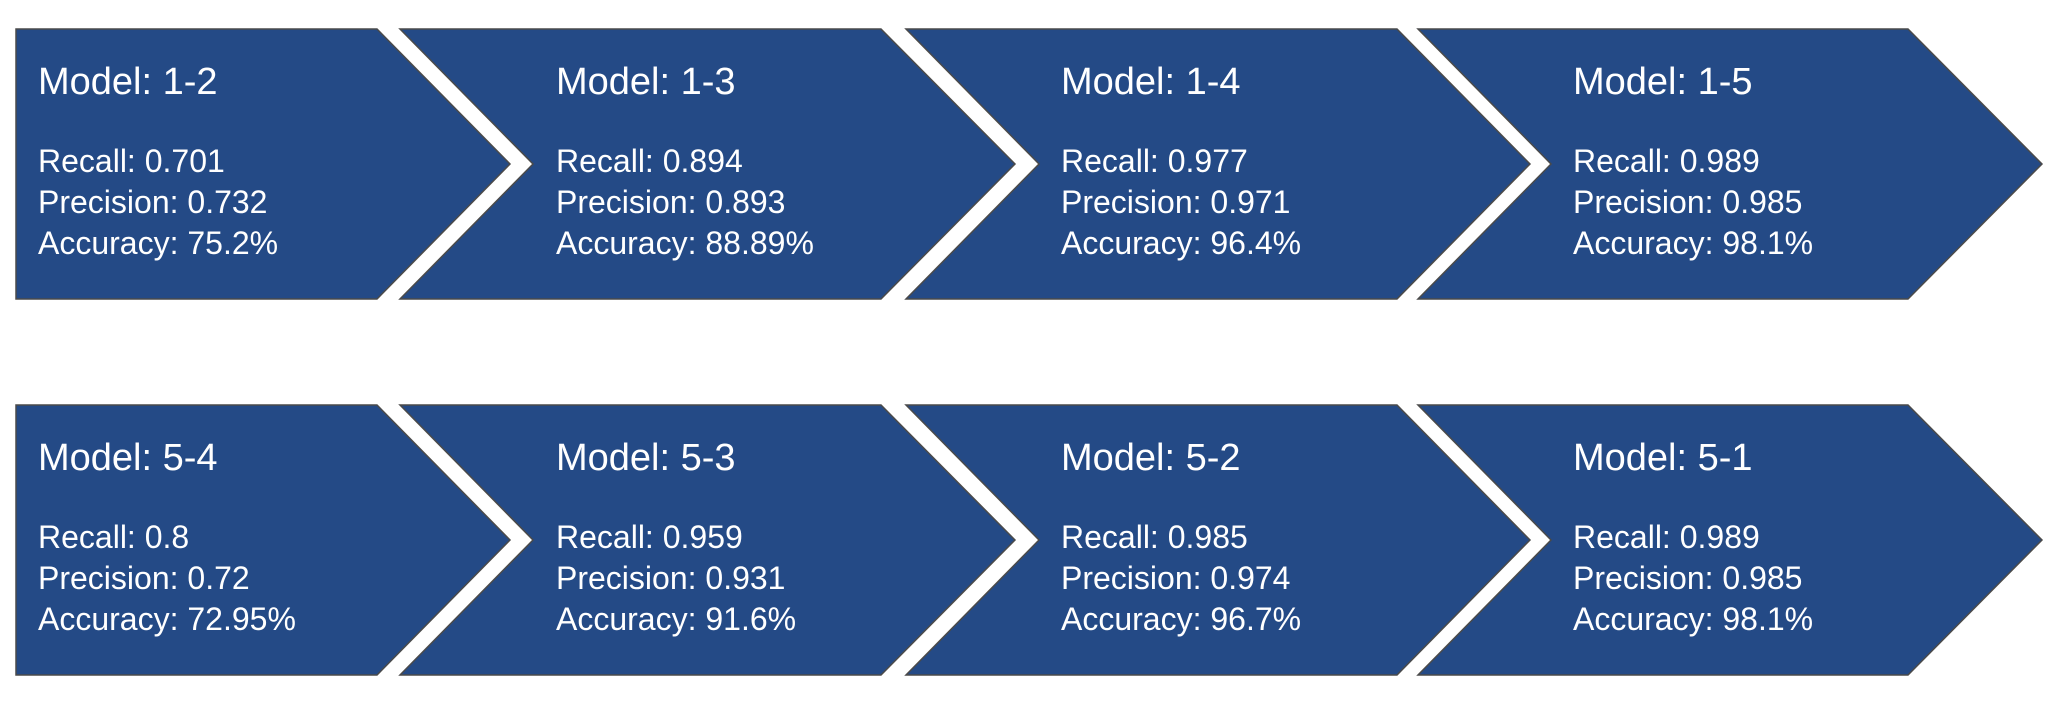 The height and width of the screenshot is (710, 2060). Describe the element at coordinates (128, 458) in the screenshot. I see `model-title: Model: 5-4` at that location.